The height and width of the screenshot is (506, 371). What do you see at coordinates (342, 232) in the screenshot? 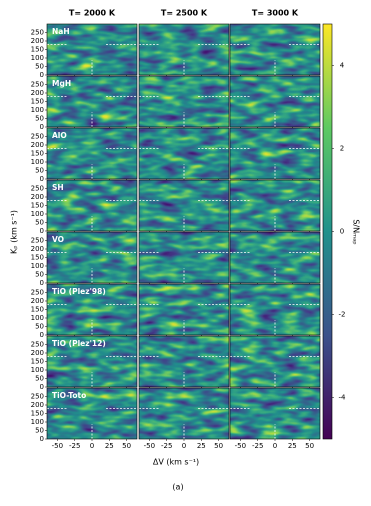
I see `colorbar-tick-label: 0` at bounding box center [342, 232].